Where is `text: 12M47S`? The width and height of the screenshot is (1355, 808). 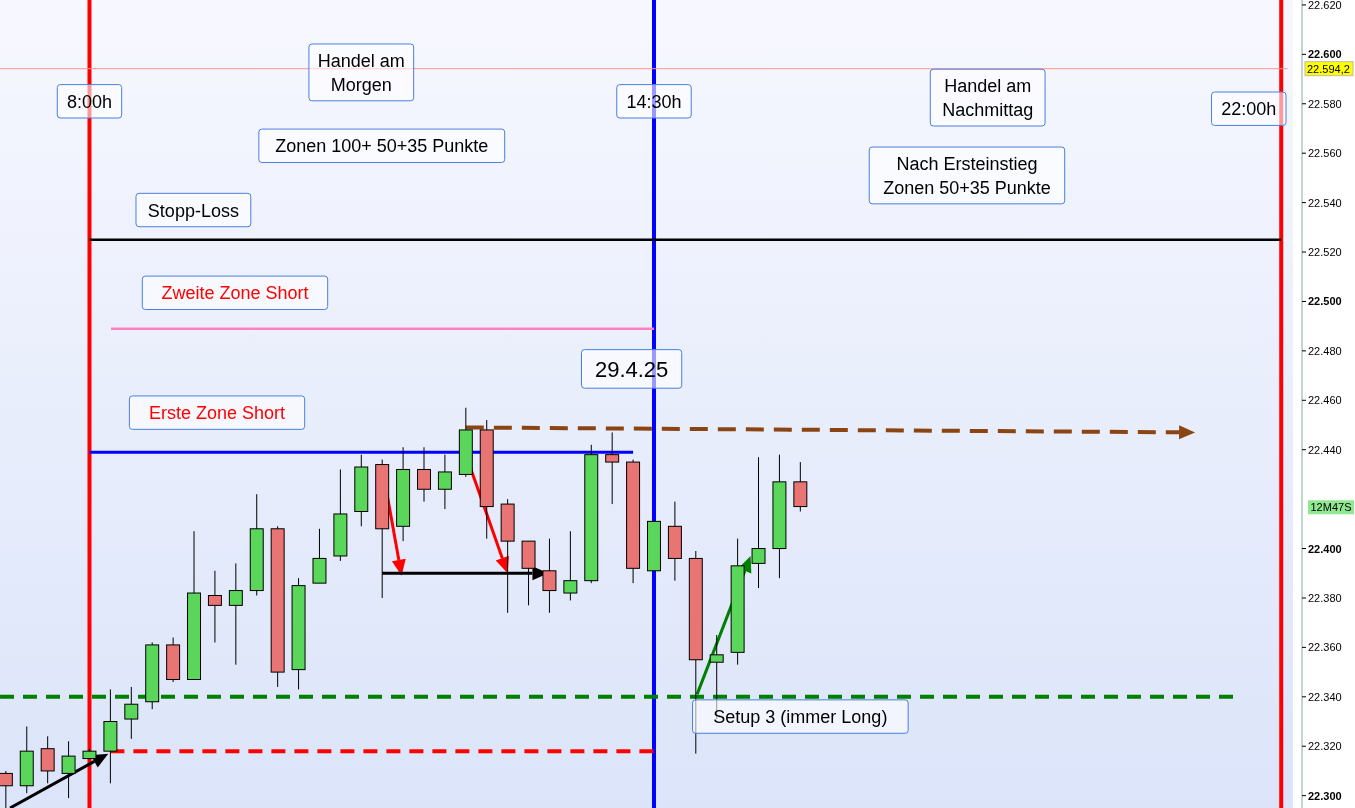
text: 12M47S is located at coordinates (1331, 507).